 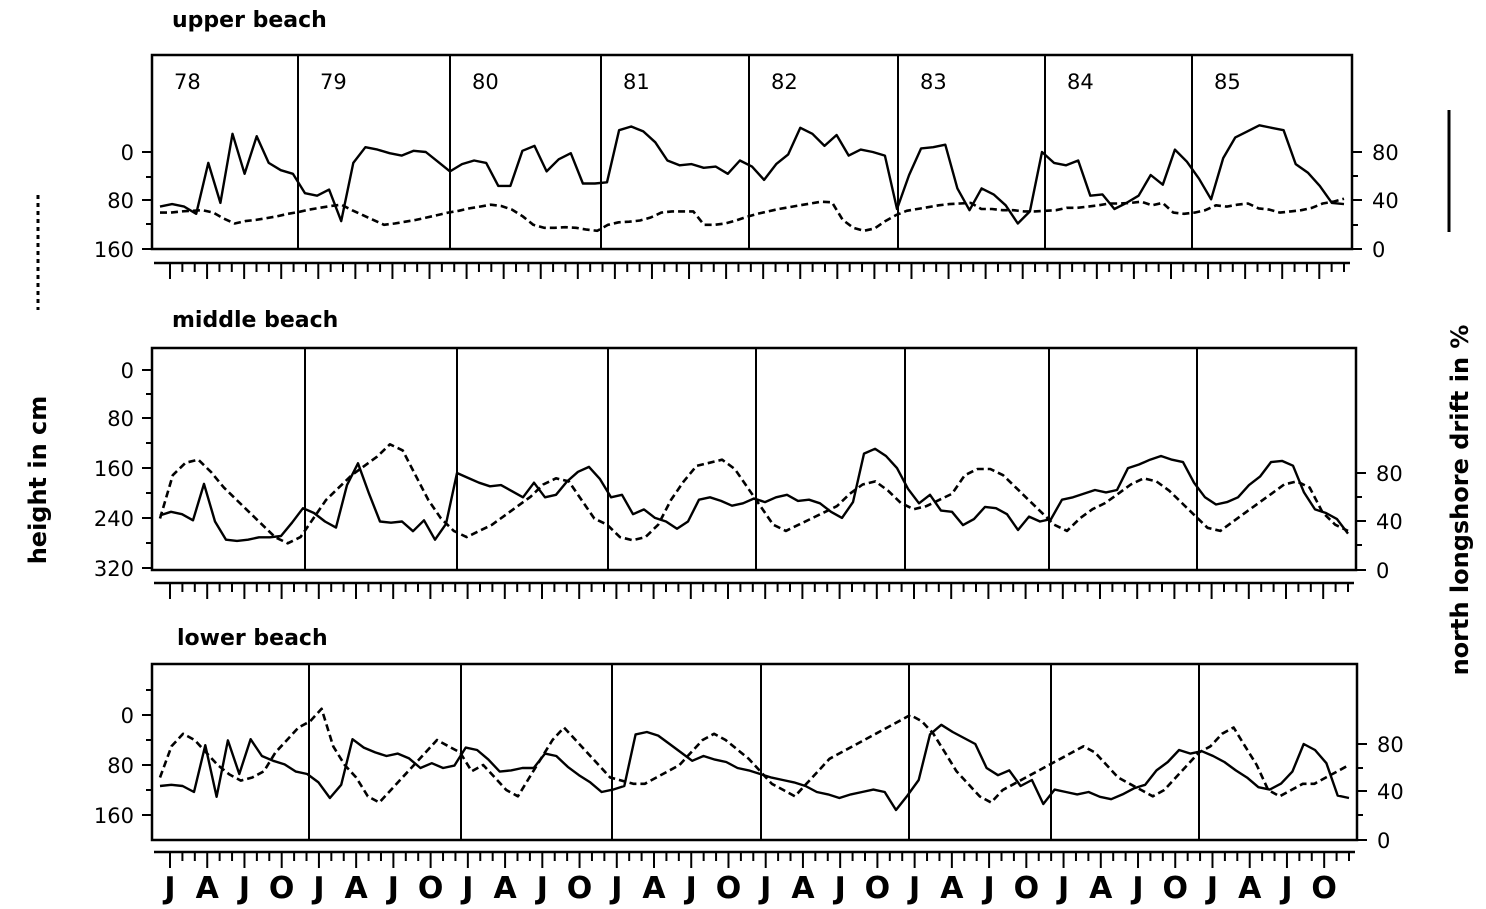 I want to click on year-label: 83, so click(x=933, y=82).